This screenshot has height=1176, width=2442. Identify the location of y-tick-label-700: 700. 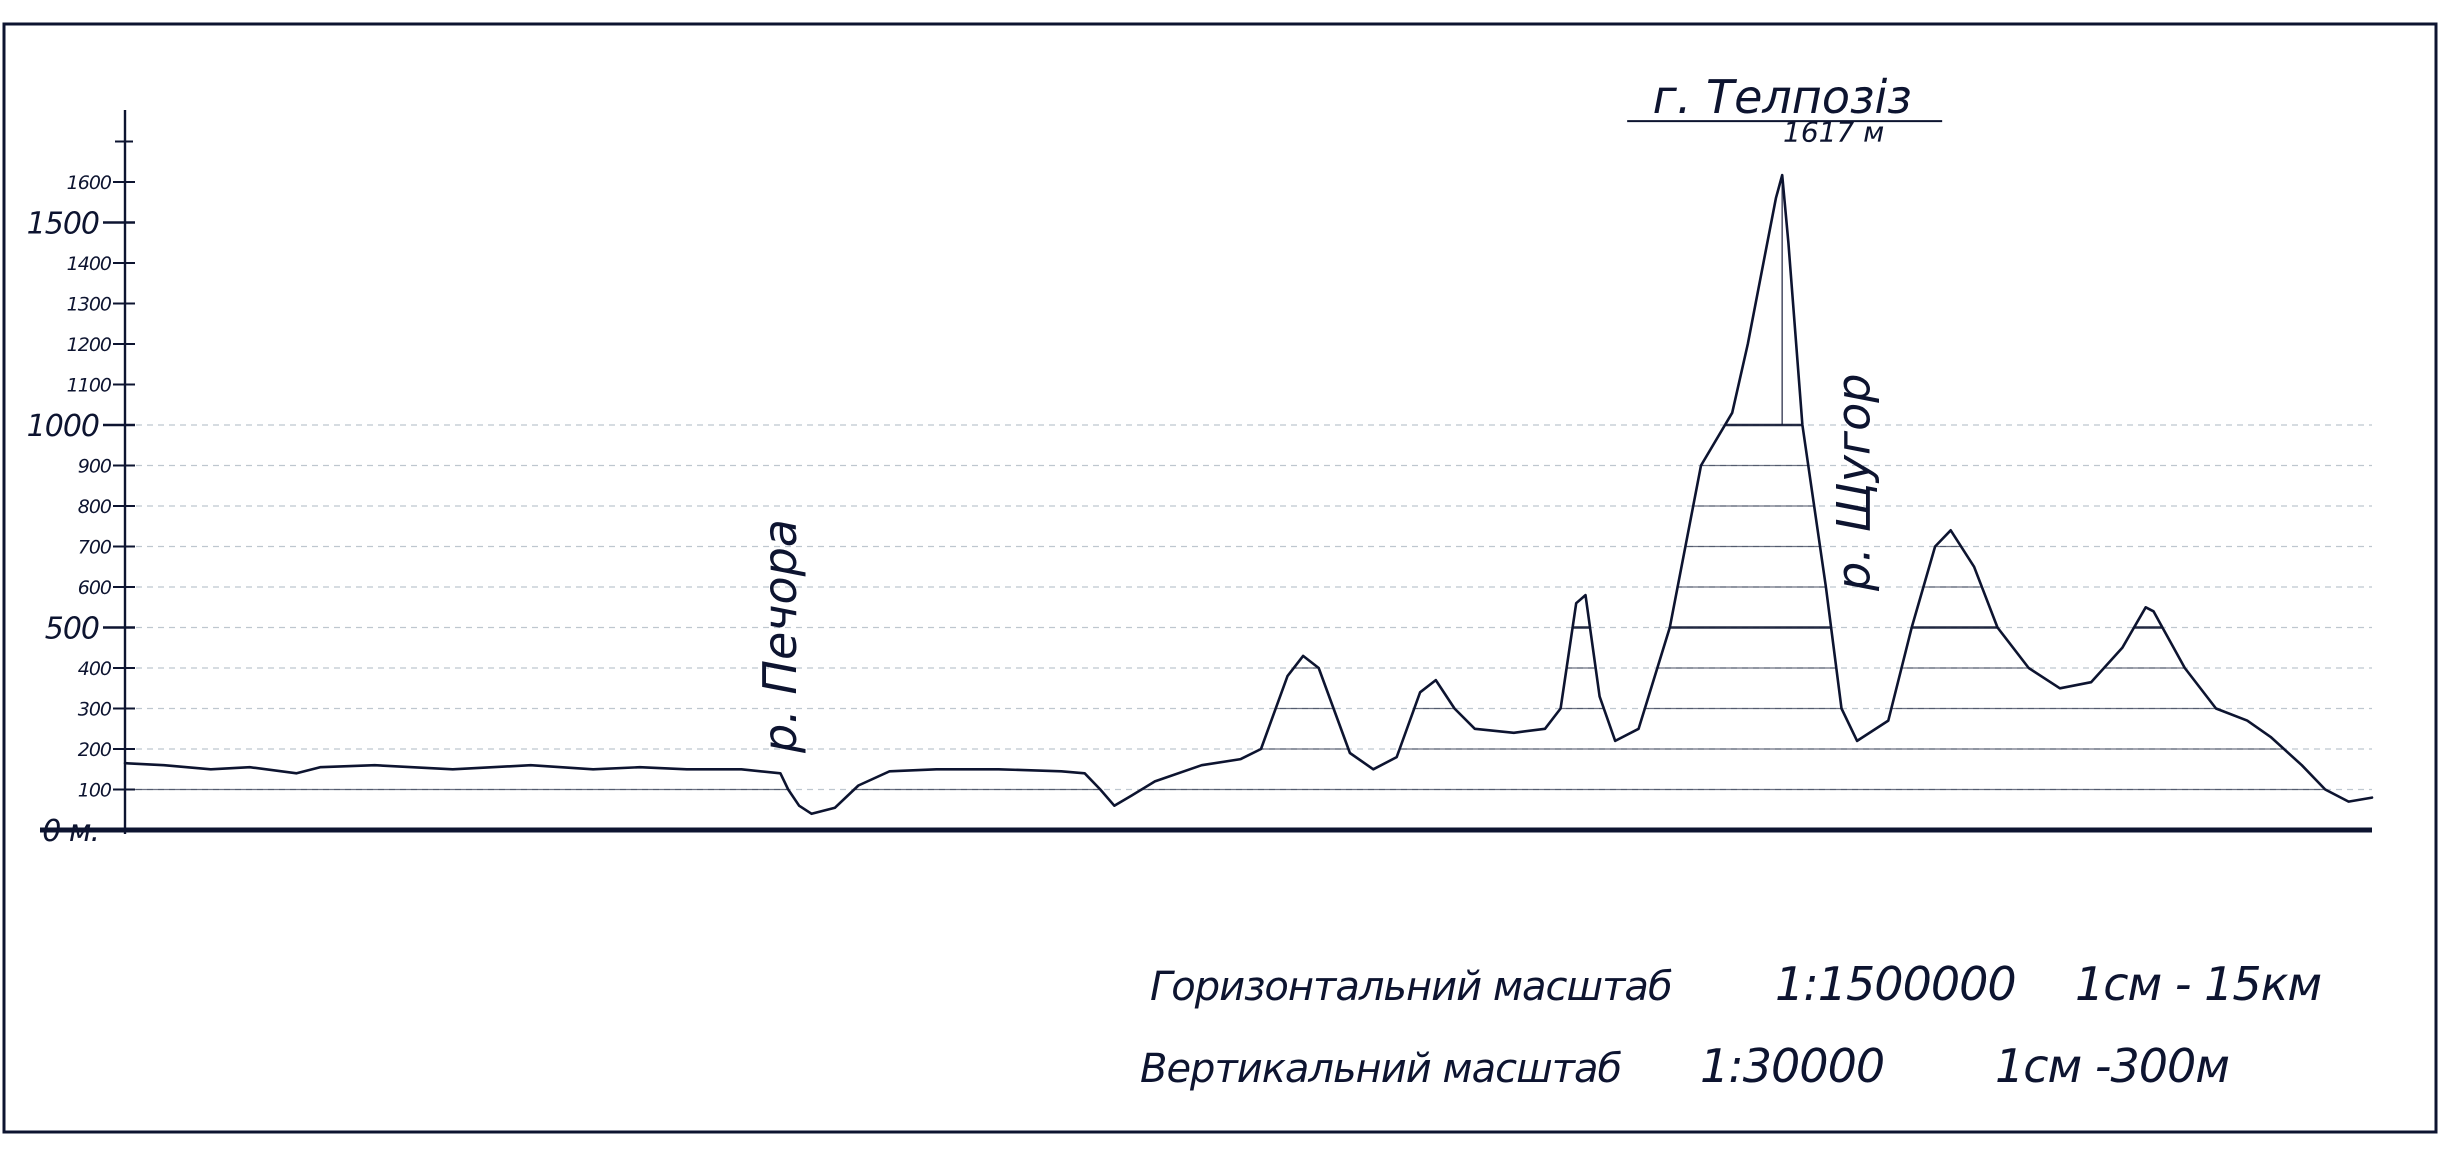
(95, 548).